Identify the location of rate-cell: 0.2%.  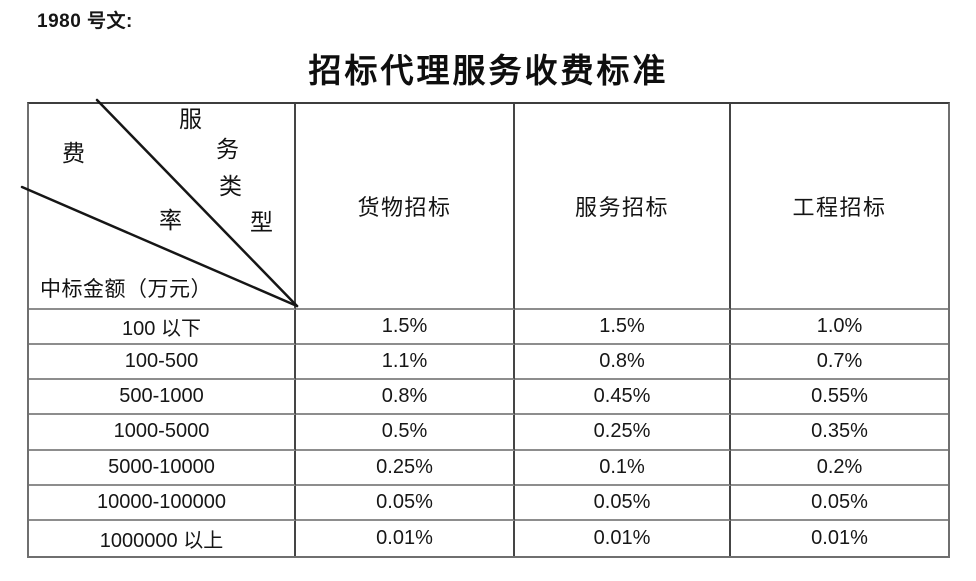
(839, 468).